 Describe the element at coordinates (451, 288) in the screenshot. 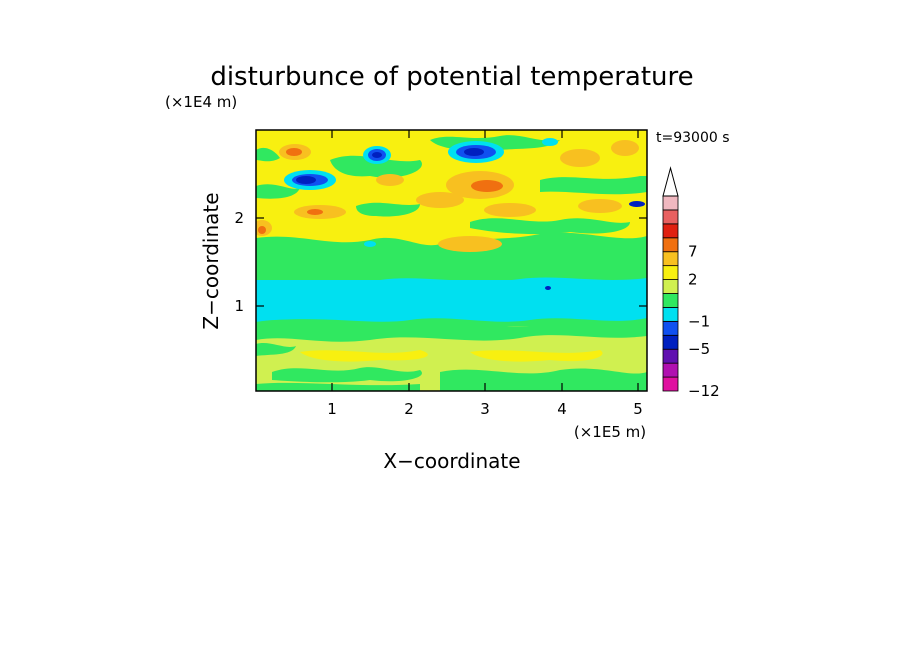

I see `cyan-wave-top` at that location.